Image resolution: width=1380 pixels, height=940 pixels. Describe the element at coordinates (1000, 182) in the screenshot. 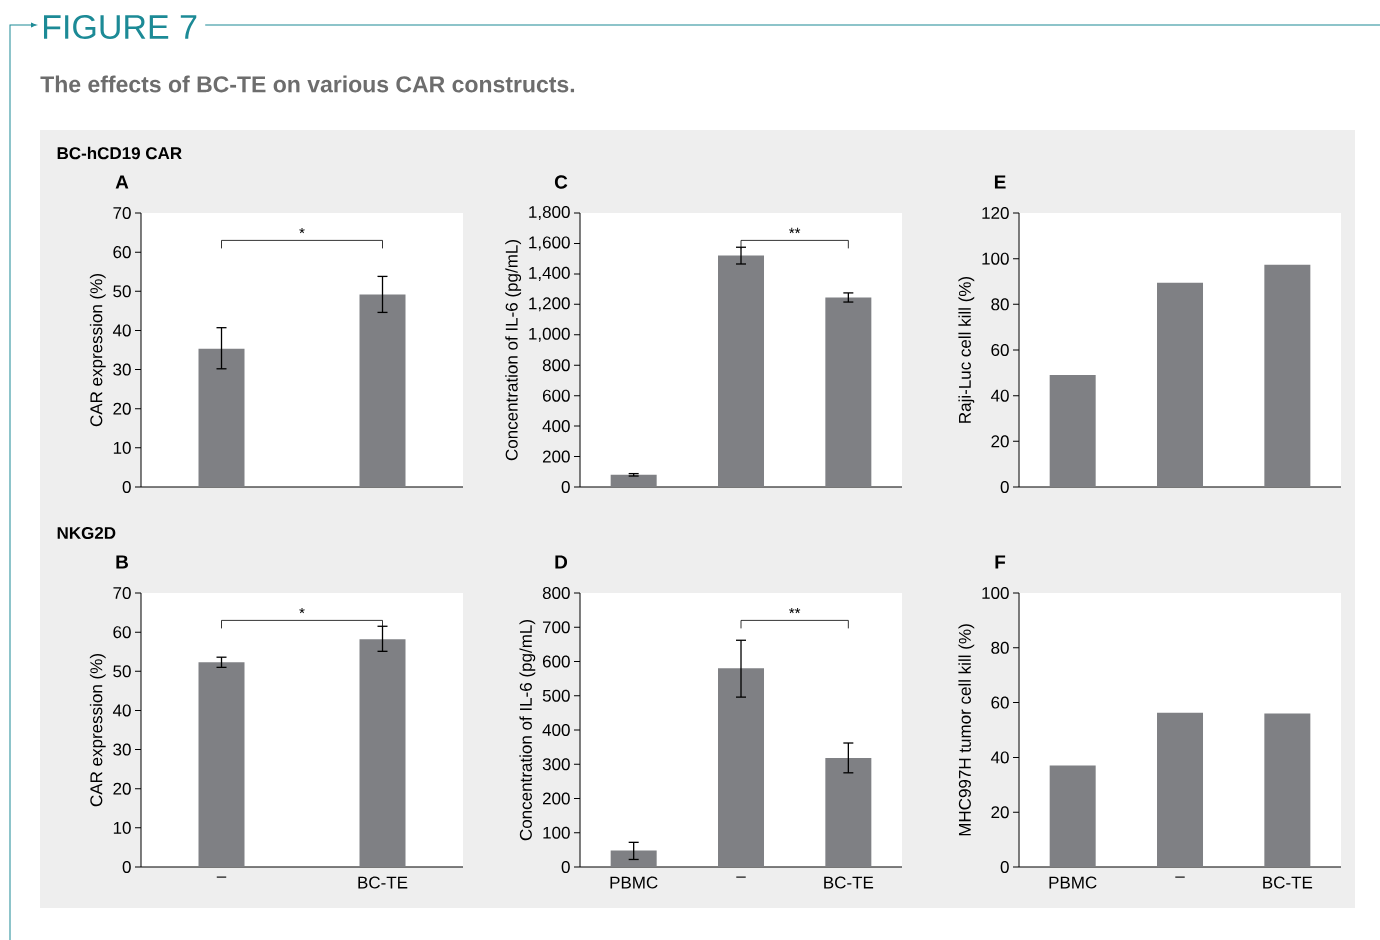

I see `chart-title: E` at that location.